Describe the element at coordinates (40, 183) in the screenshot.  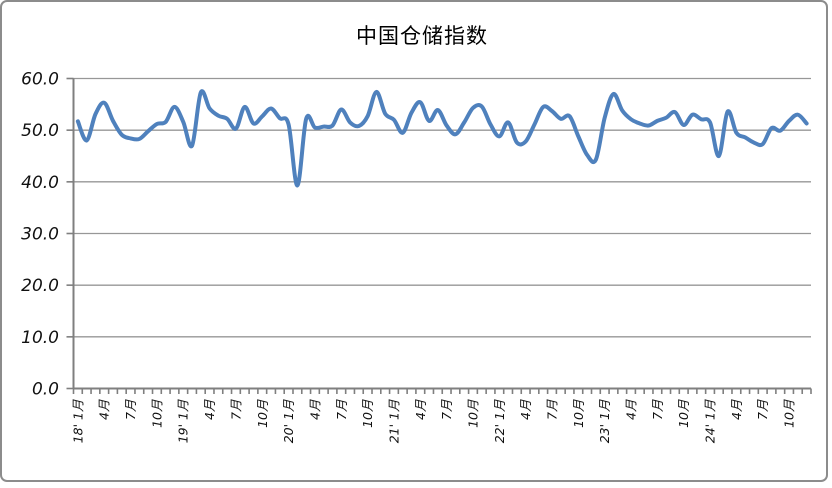
I see `y-axis-label: 40.0` at that location.